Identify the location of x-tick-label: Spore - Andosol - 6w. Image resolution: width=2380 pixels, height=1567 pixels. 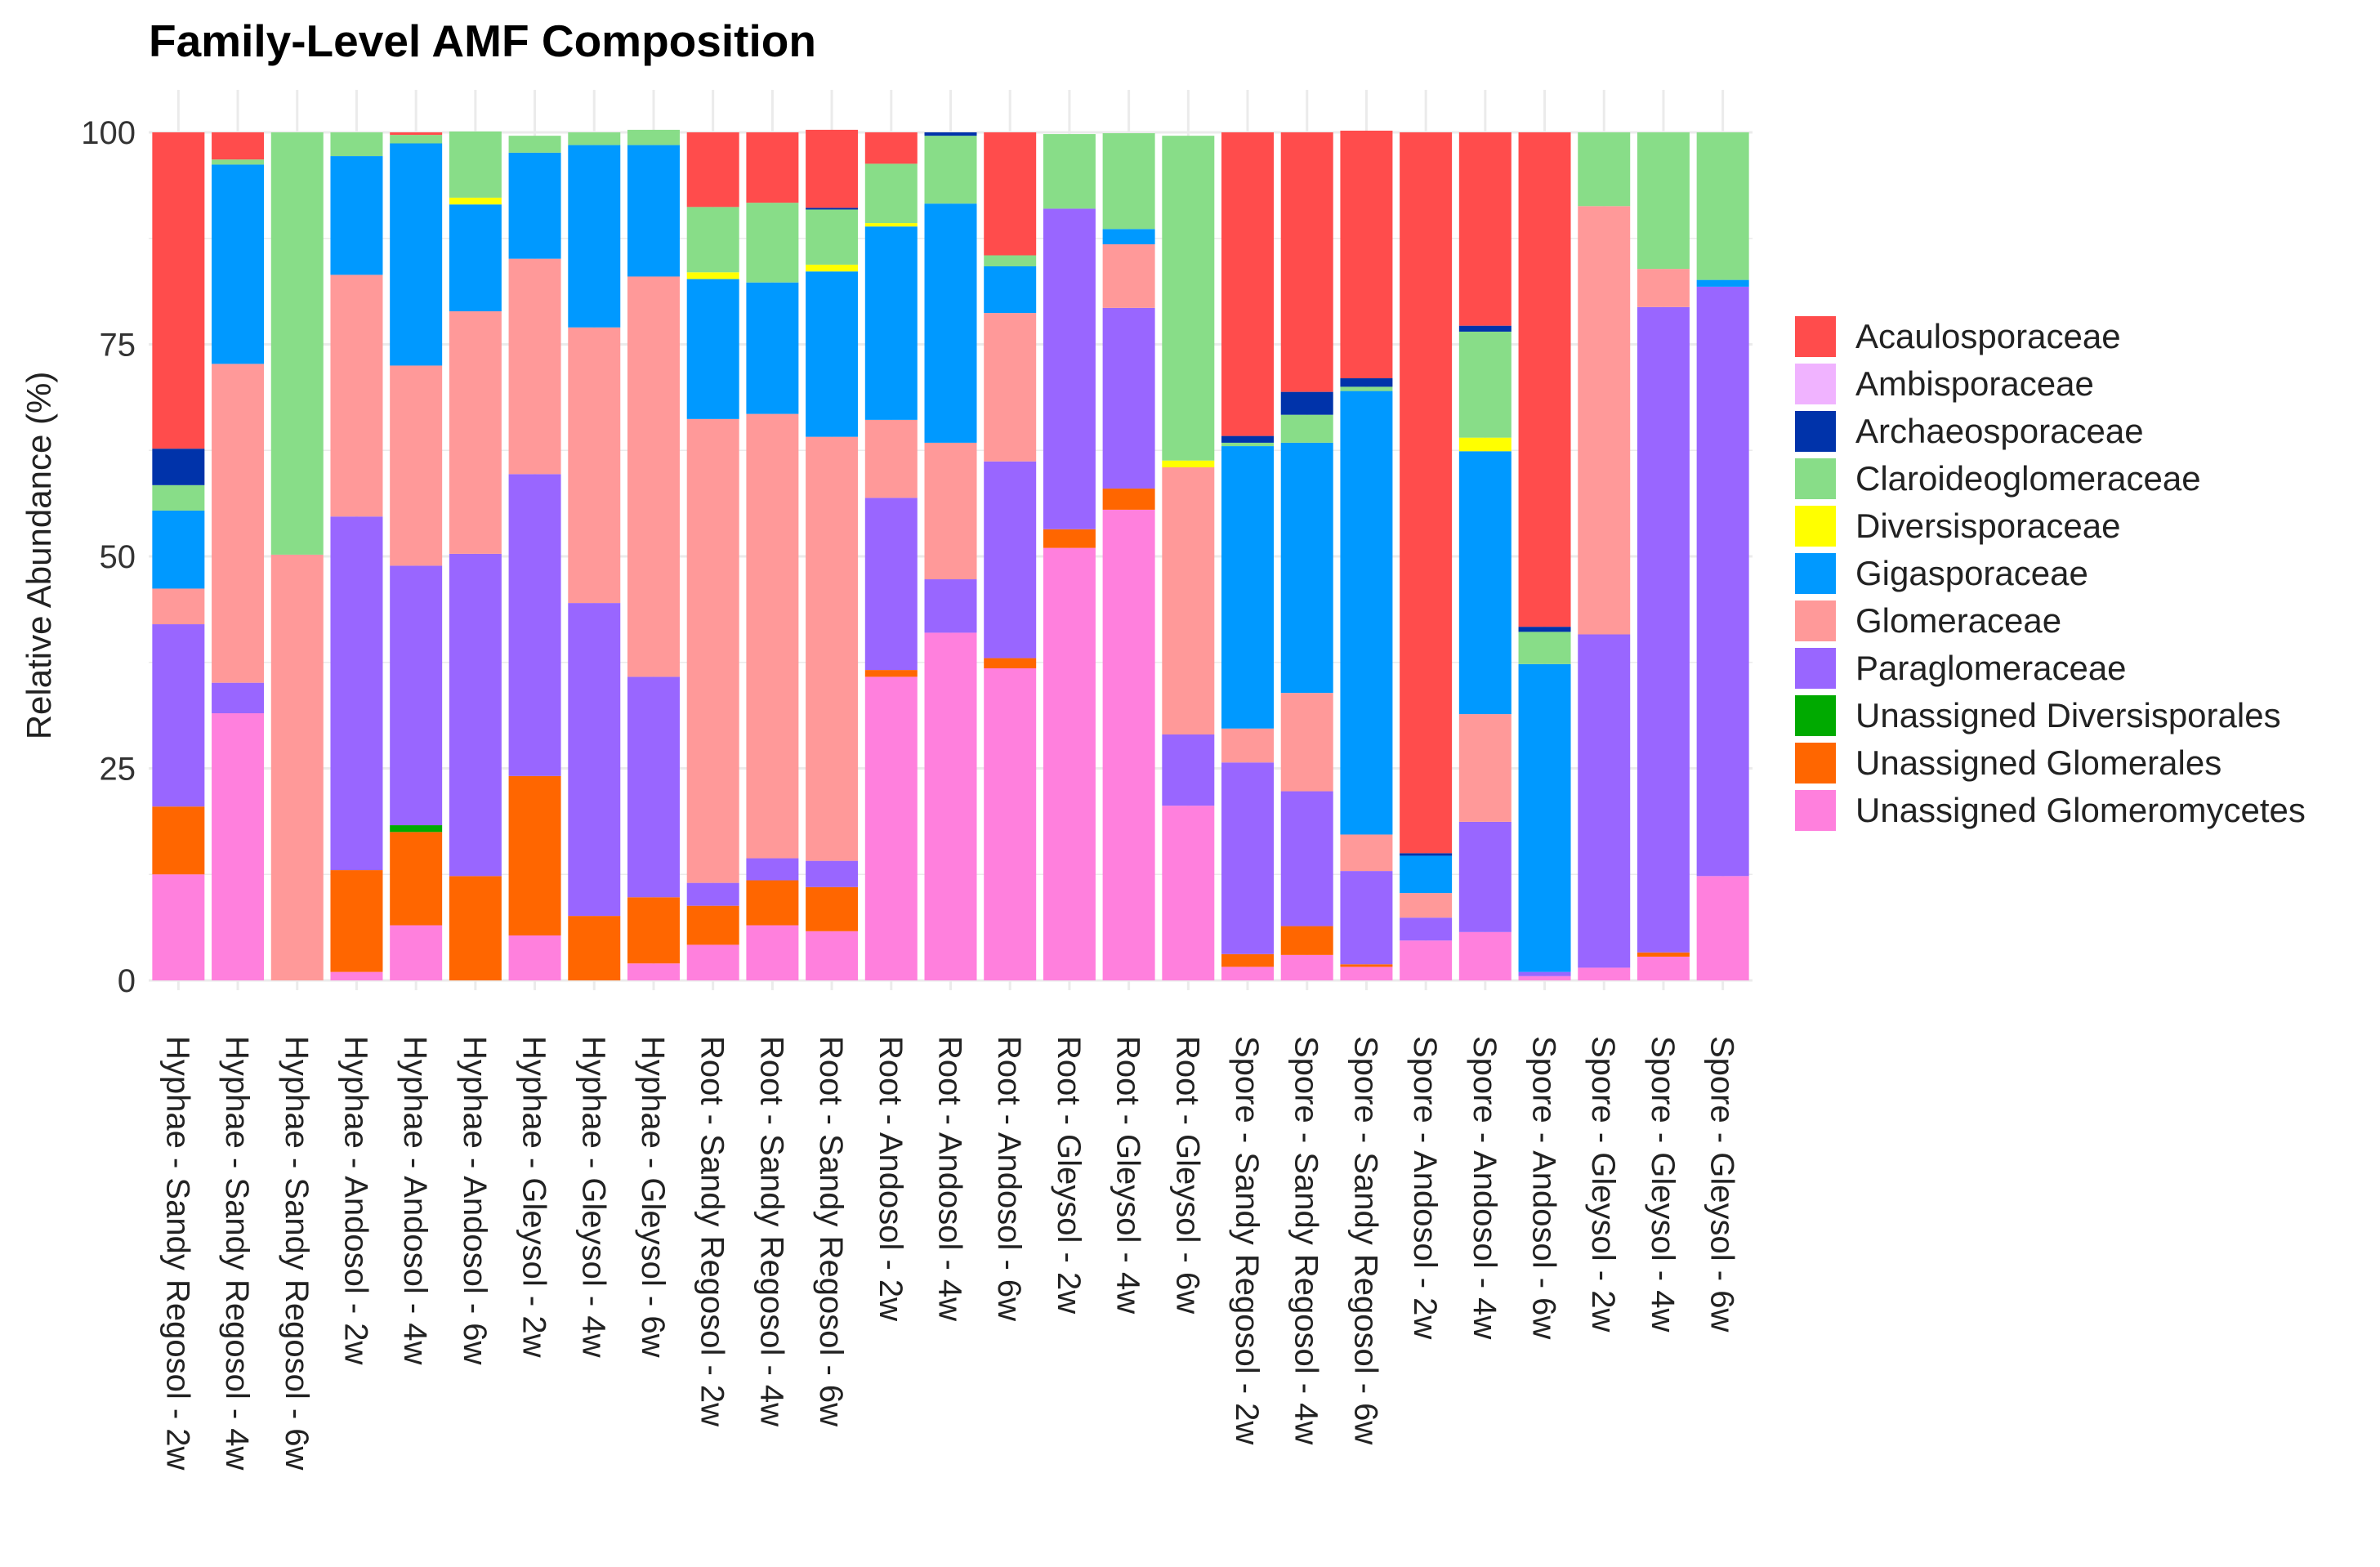
(1544, 1187).